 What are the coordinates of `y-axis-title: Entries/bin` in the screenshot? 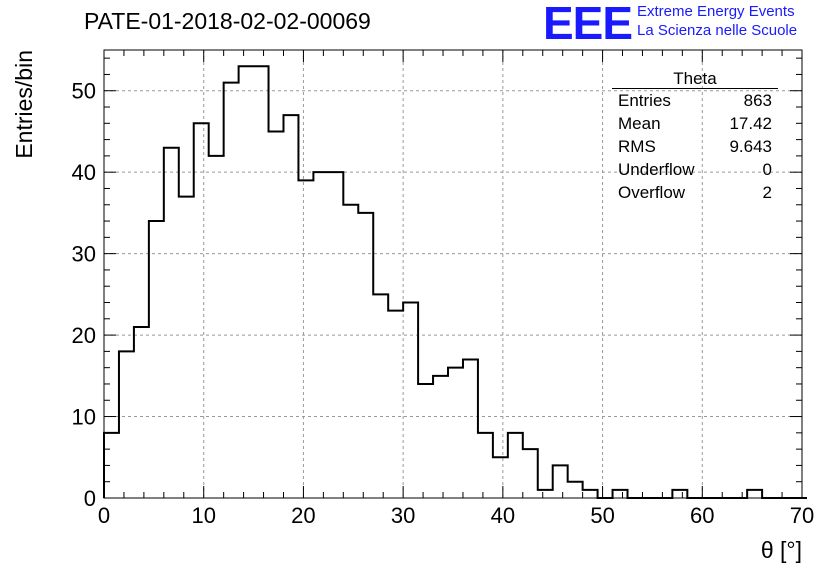 It's located at (24, 104).